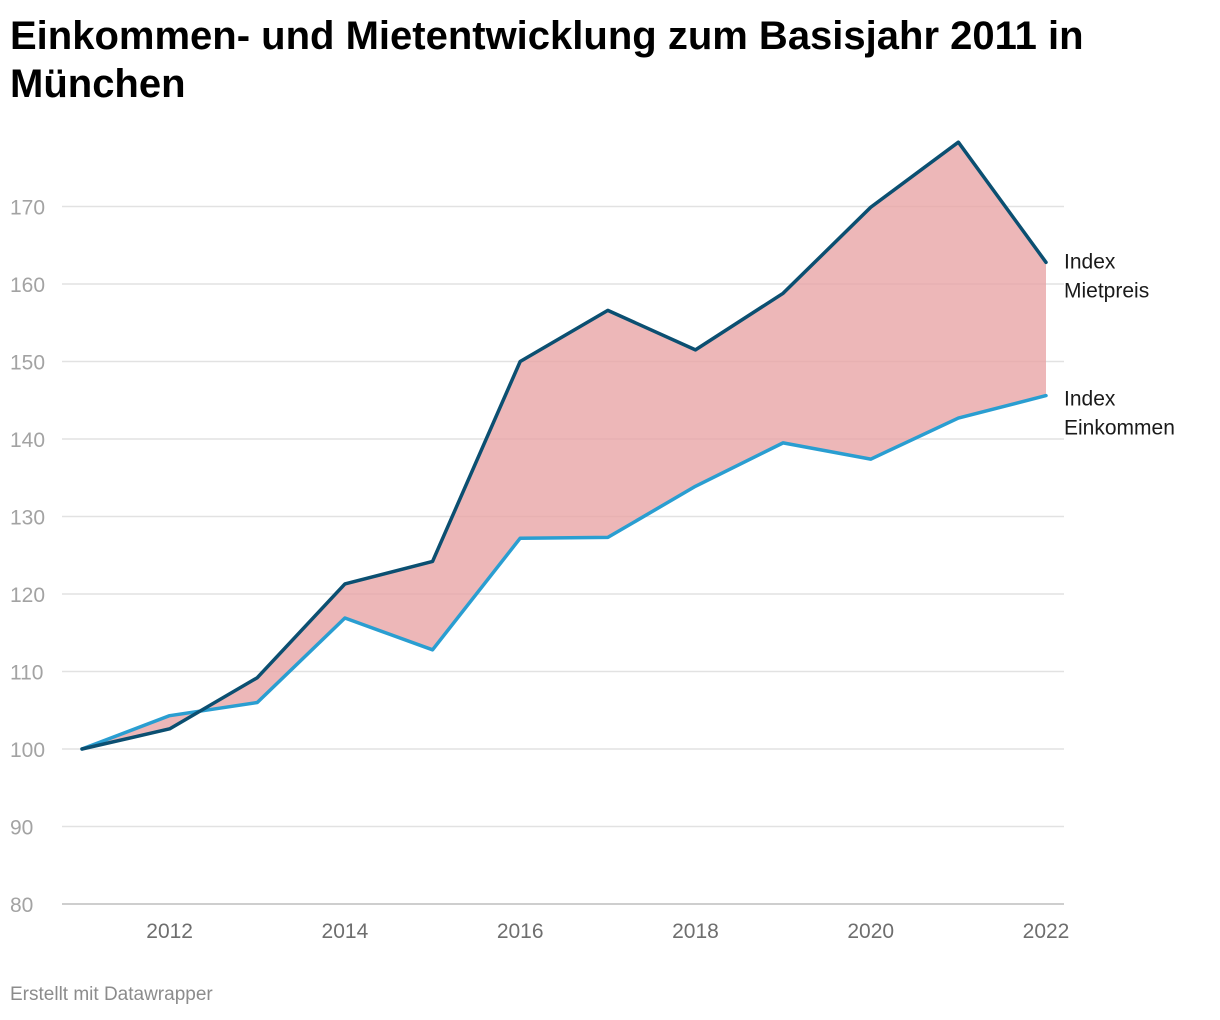  Describe the element at coordinates (1106, 290) in the screenshot. I see `series-label: Mietpreis` at that location.